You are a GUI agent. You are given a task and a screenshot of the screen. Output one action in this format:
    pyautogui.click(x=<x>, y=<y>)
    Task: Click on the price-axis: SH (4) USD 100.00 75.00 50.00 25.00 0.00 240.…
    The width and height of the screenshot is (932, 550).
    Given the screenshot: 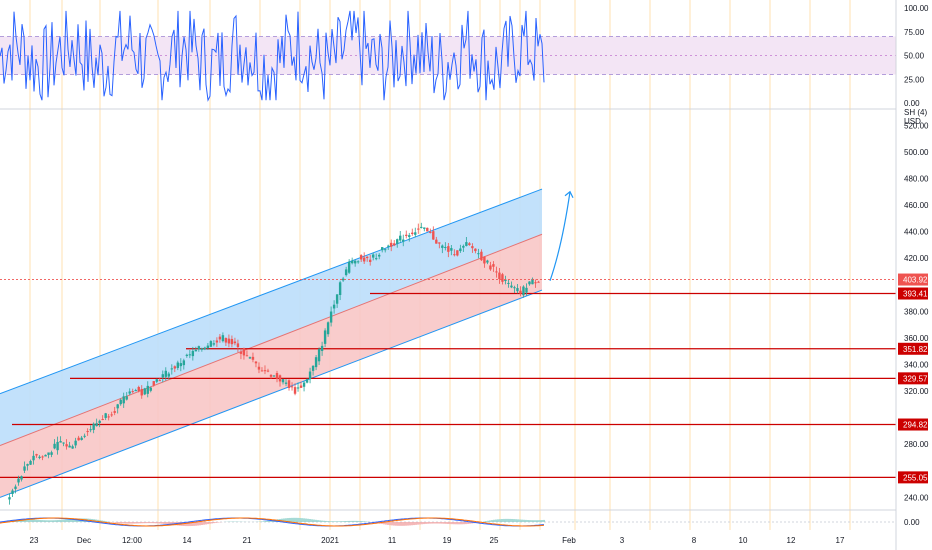 What is the action you would take?
    pyautogui.click(x=913, y=275)
    